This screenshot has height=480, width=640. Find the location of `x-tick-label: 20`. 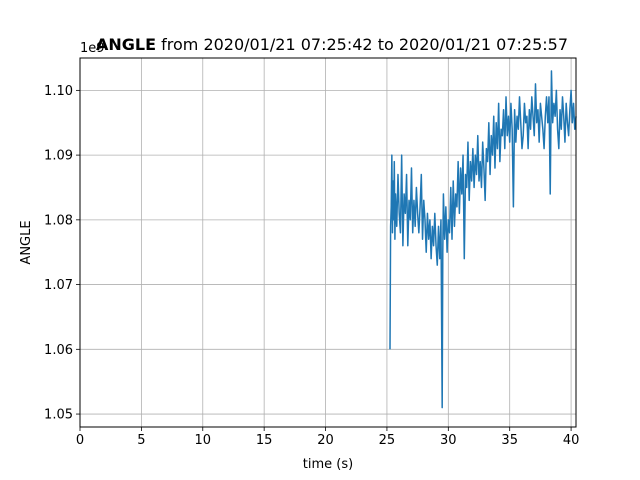

x-tick-label: 20 is located at coordinates (325, 440).